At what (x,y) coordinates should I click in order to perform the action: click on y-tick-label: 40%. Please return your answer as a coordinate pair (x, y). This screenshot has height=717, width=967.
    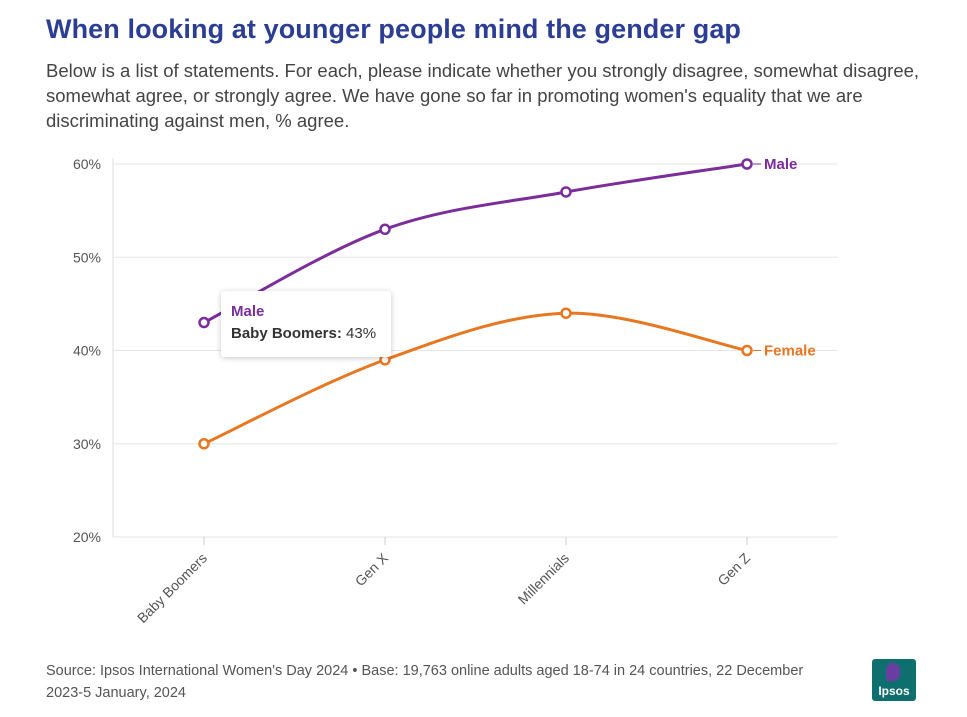
    Looking at the image, I should click on (87, 351).